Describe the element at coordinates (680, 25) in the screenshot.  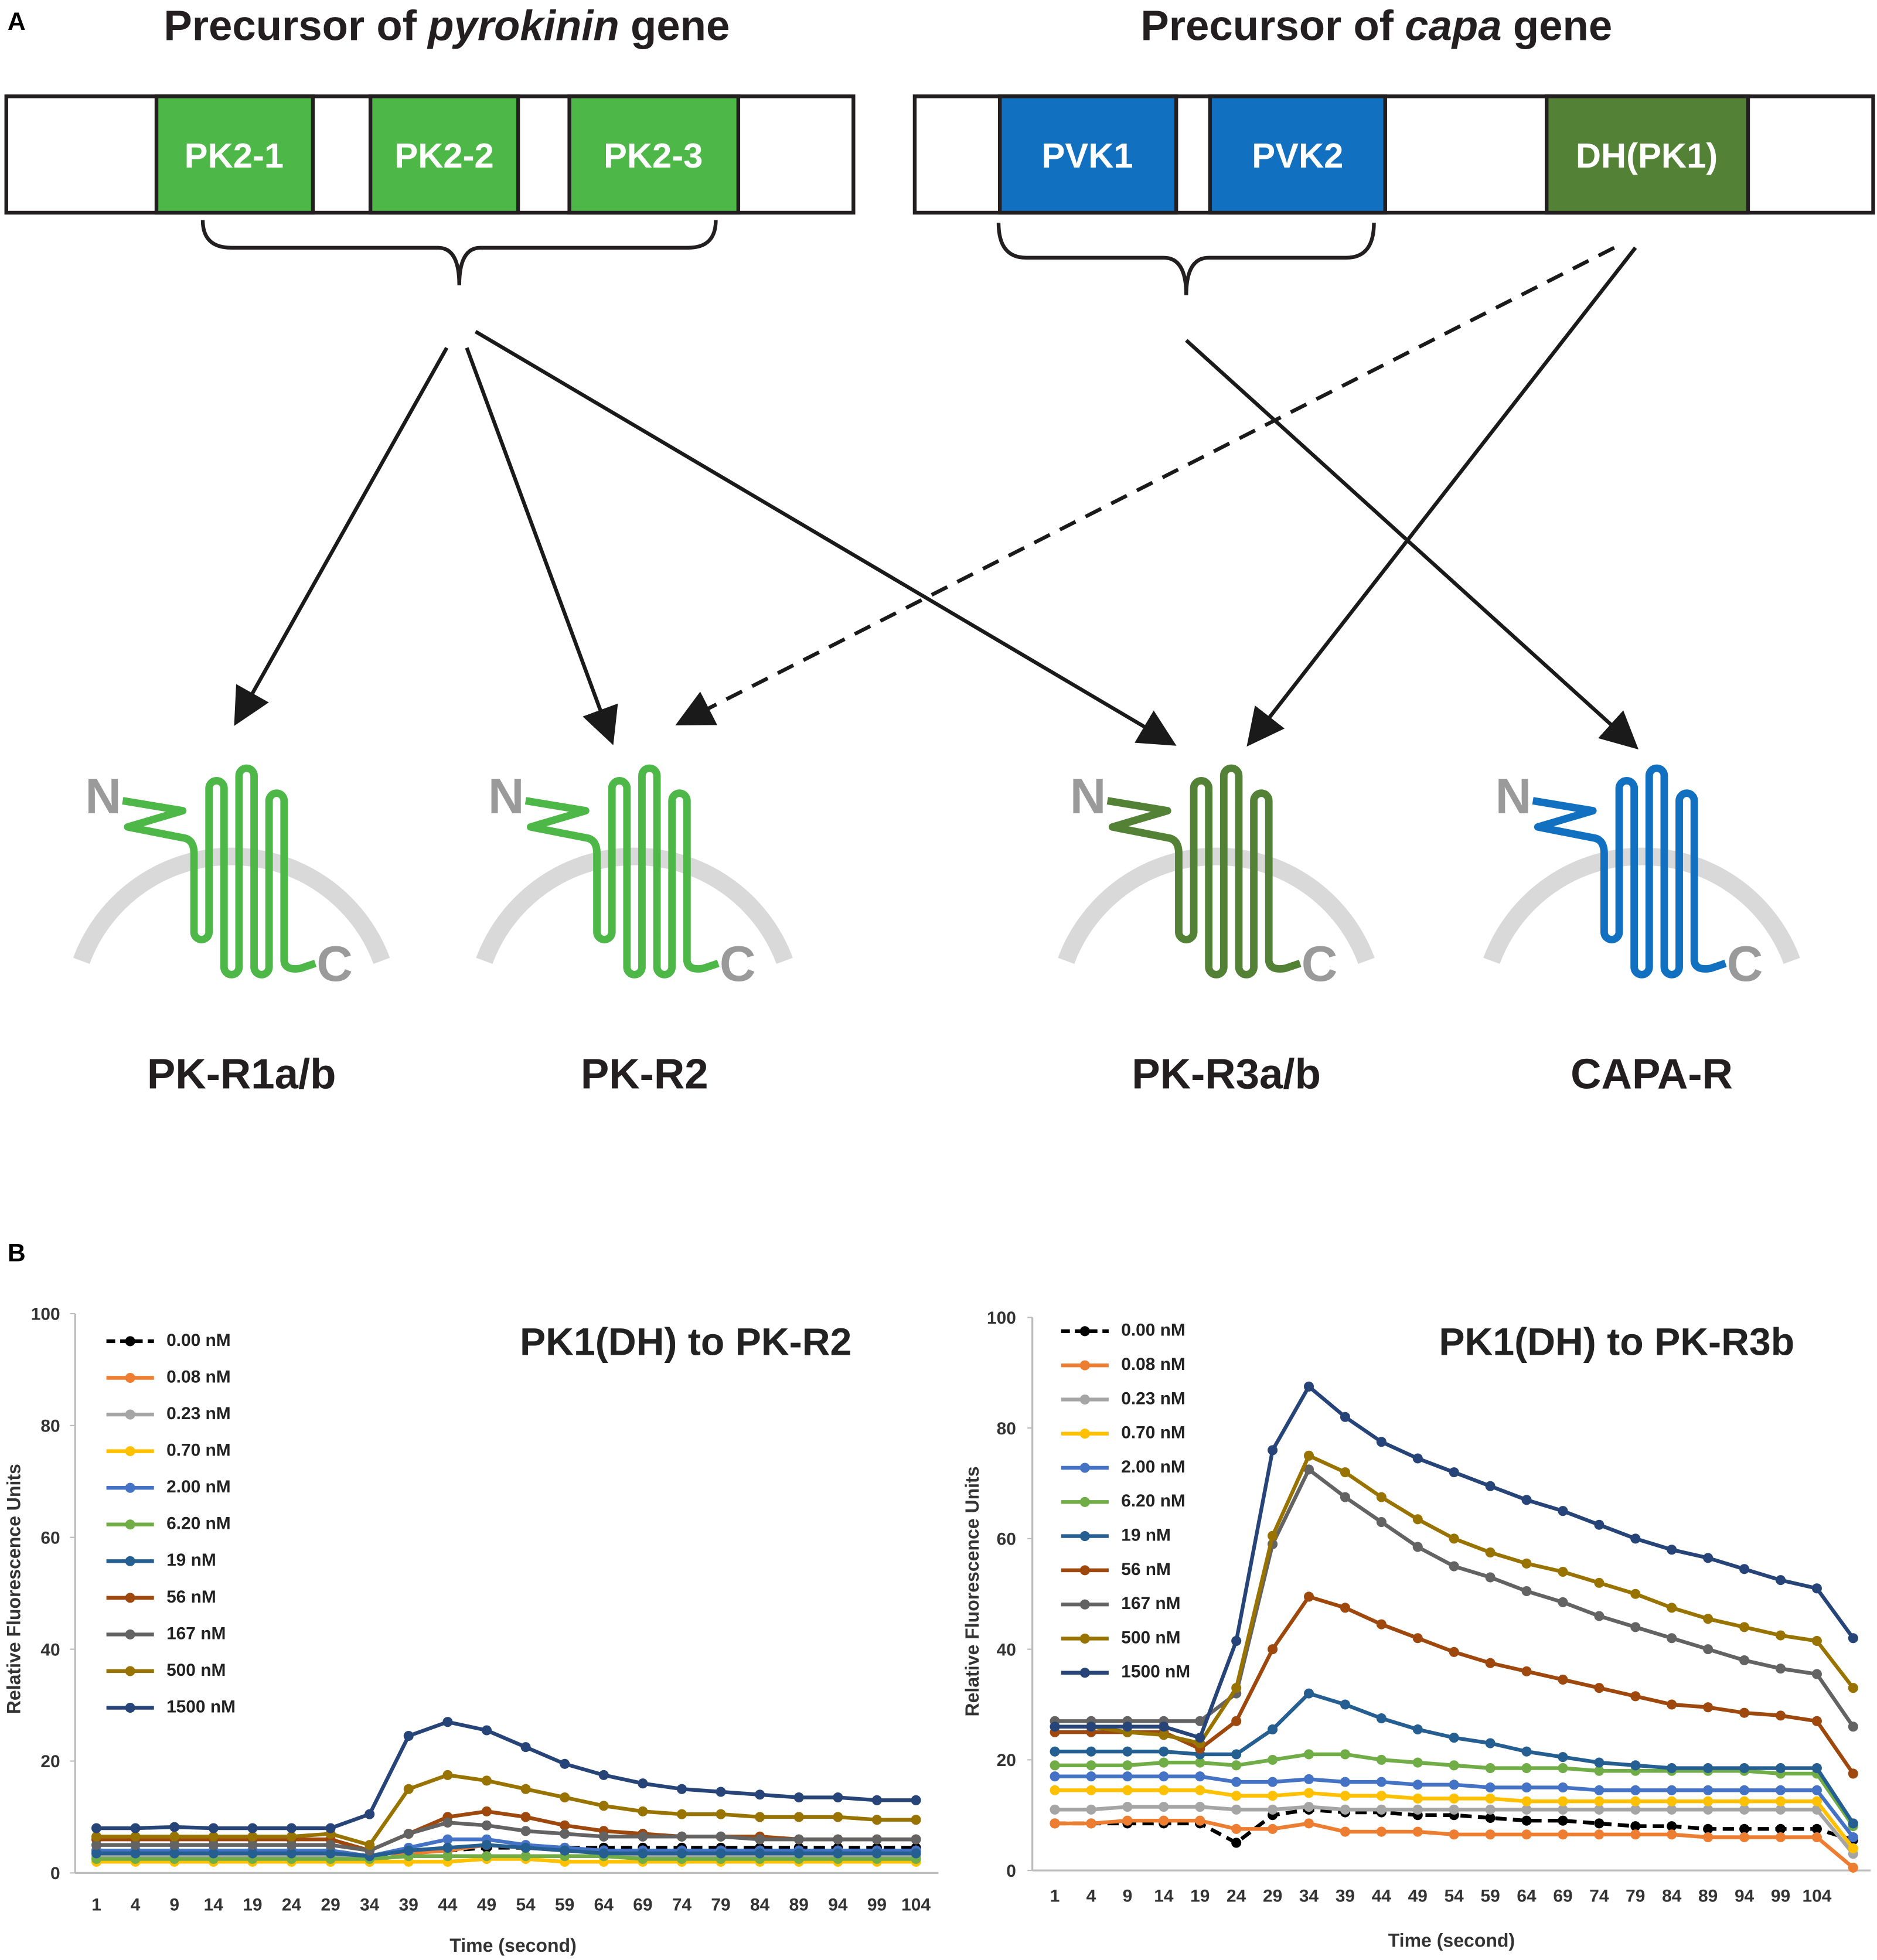
I see `title-text: gene` at that location.